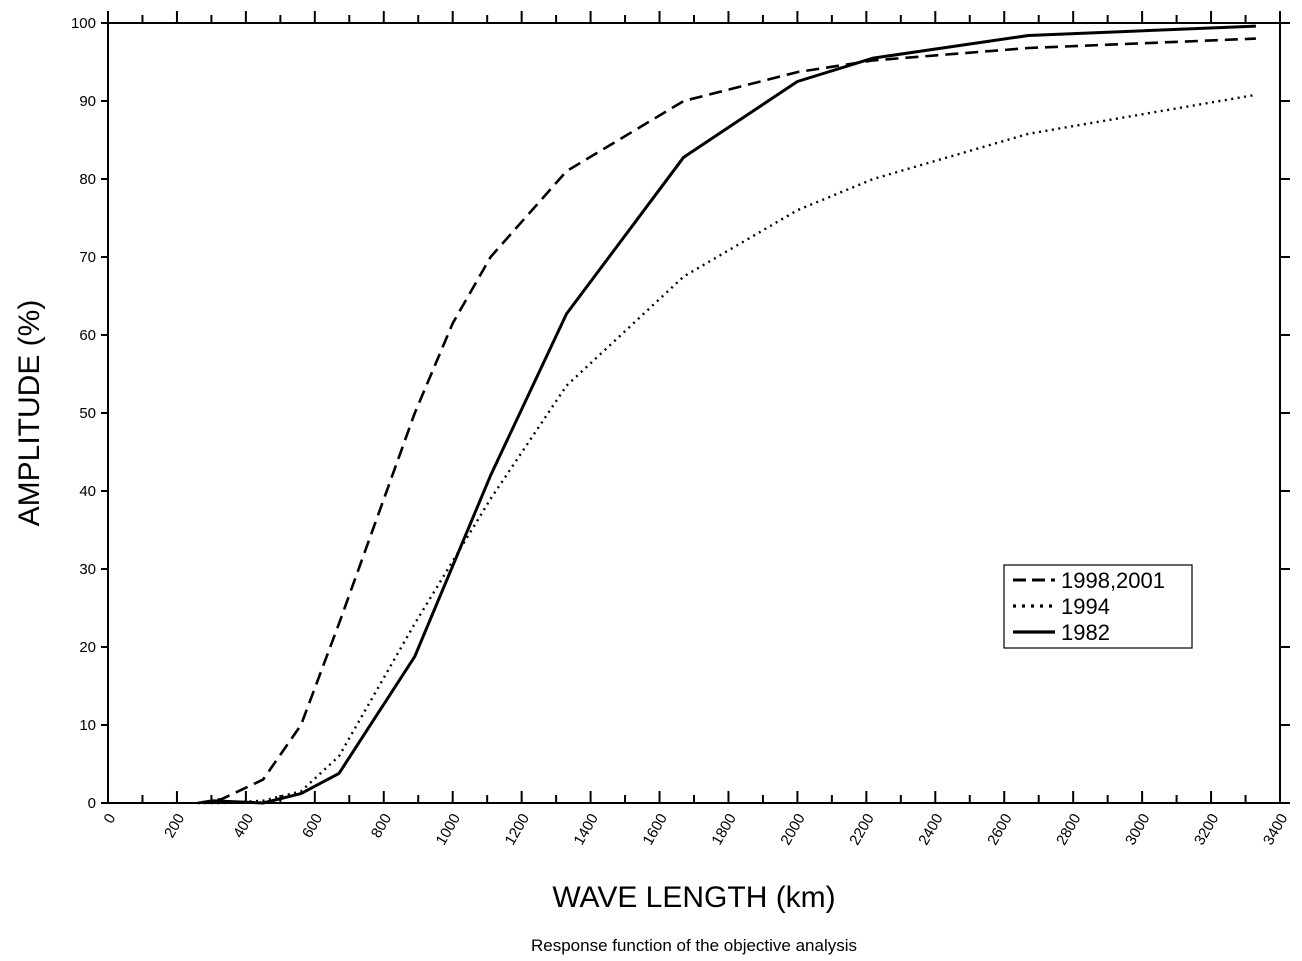  What do you see at coordinates (930, 829) in the screenshot?
I see `x-tick-label: 2400` at bounding box center [930, 829].